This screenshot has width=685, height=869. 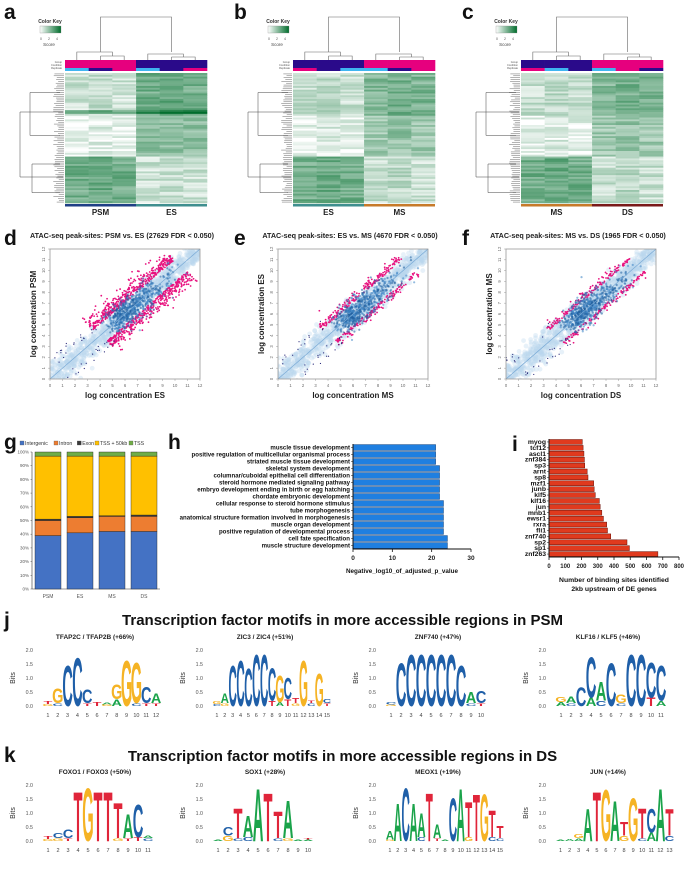 I want to click on panel-label-c: c, so click(x=468, y=12).